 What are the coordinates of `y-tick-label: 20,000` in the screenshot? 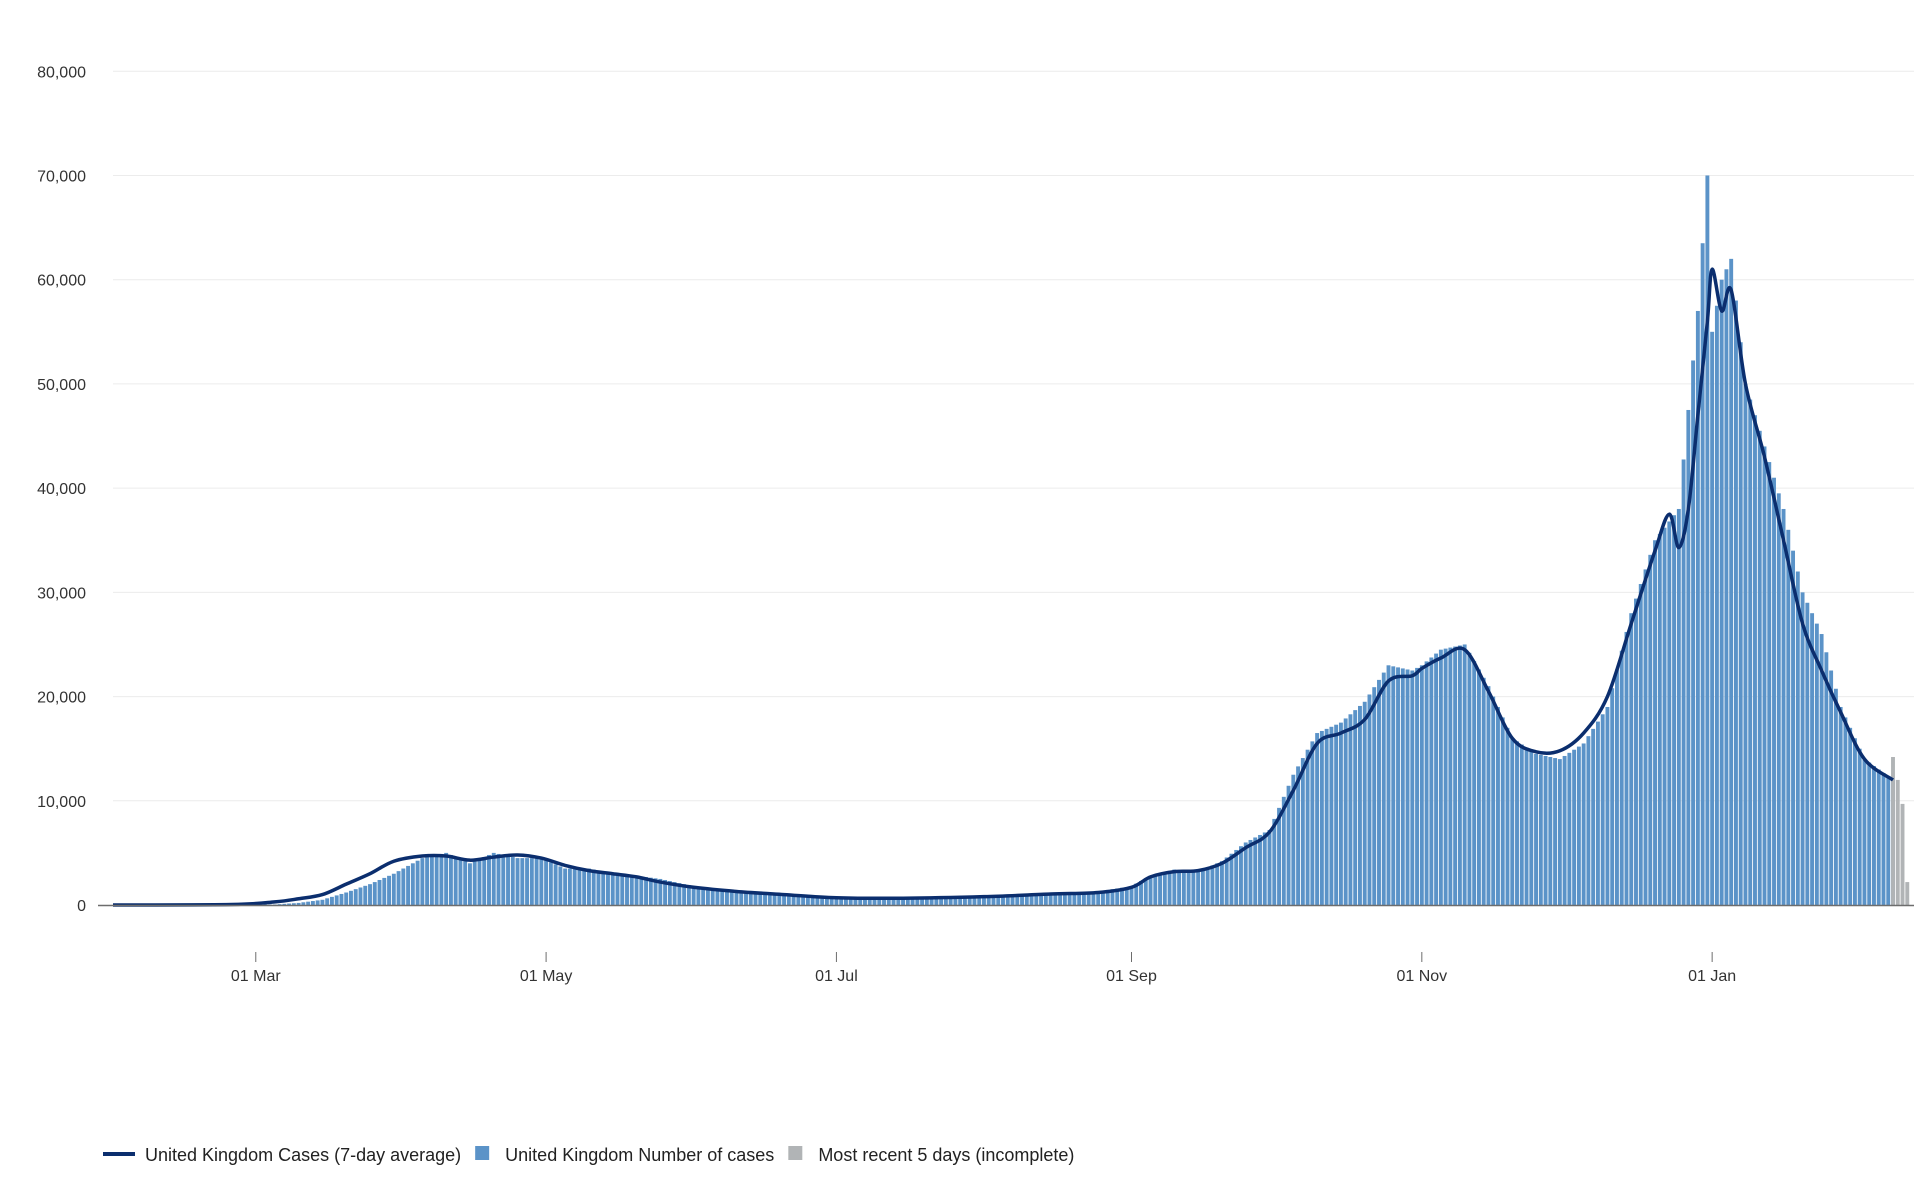 It's located at (61, 698).